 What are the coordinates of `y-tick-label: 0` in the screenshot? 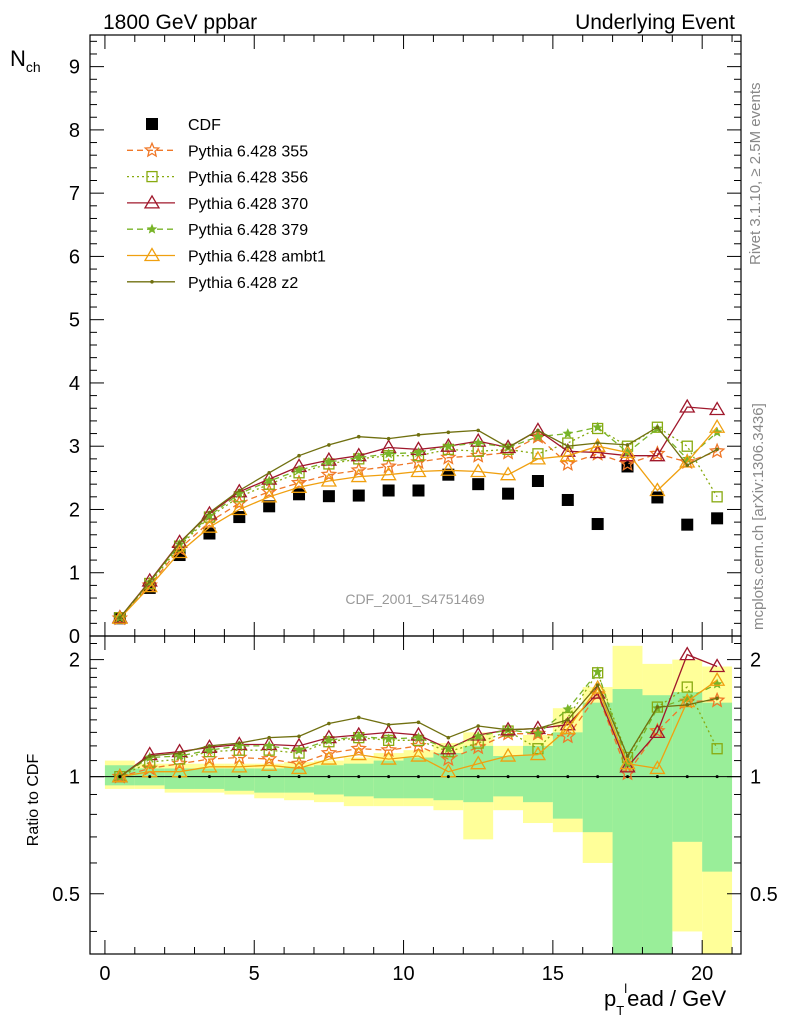 It's located at (74, 637).